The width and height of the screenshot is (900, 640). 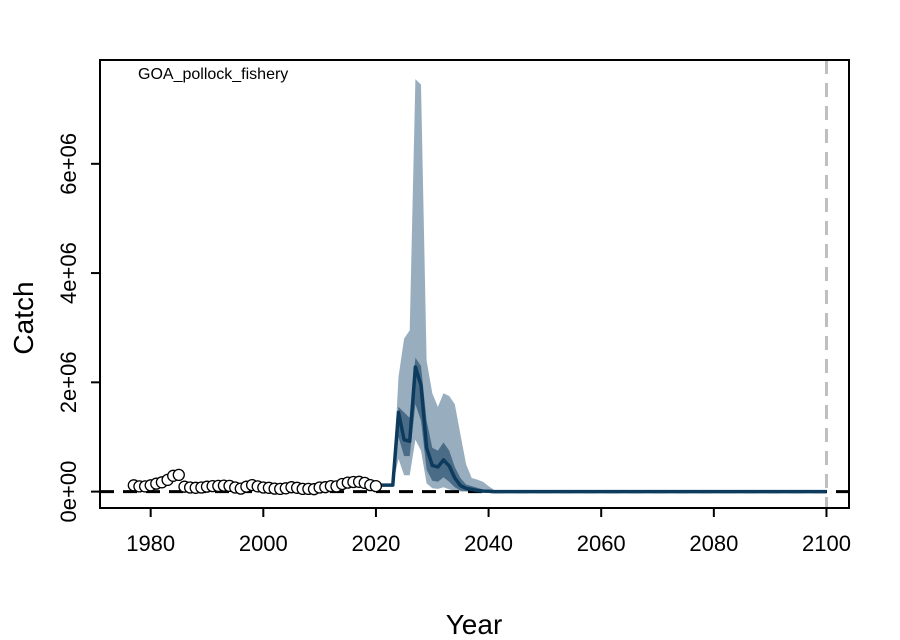 What do you see at coordinates (213, 74) in the screenshot?
I see `panel-label: GOA_pollock_fishery` at bounding box center [213, 74].